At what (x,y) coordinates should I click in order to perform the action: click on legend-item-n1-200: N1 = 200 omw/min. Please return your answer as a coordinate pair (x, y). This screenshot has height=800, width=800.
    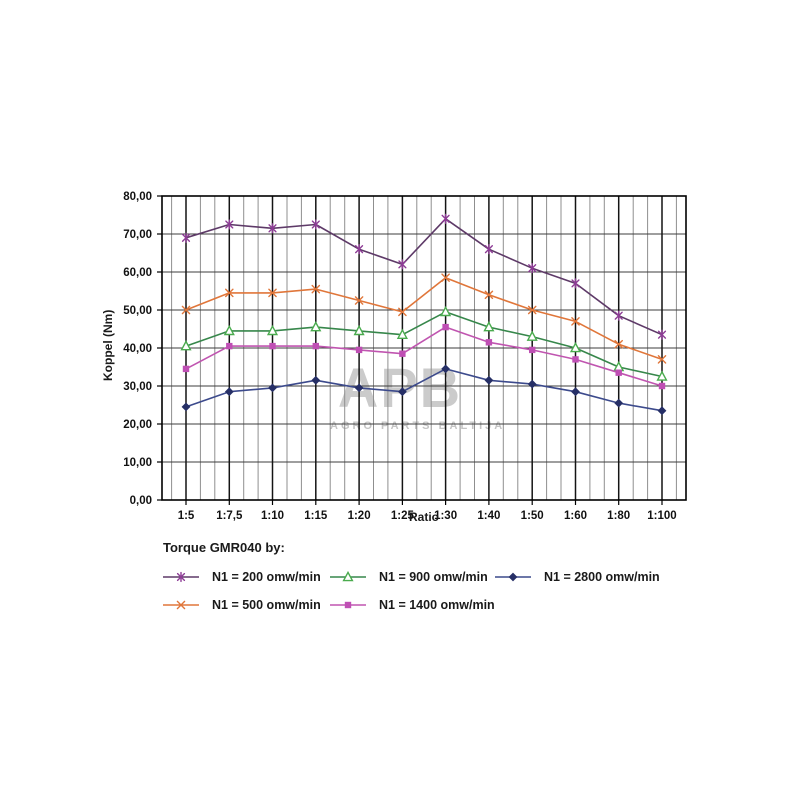
    Looking at the image, I should click on (242, 577).